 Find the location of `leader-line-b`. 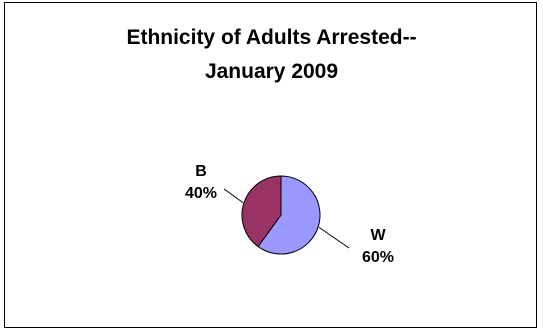

leader-line-b is located at coordinates (233, 196).